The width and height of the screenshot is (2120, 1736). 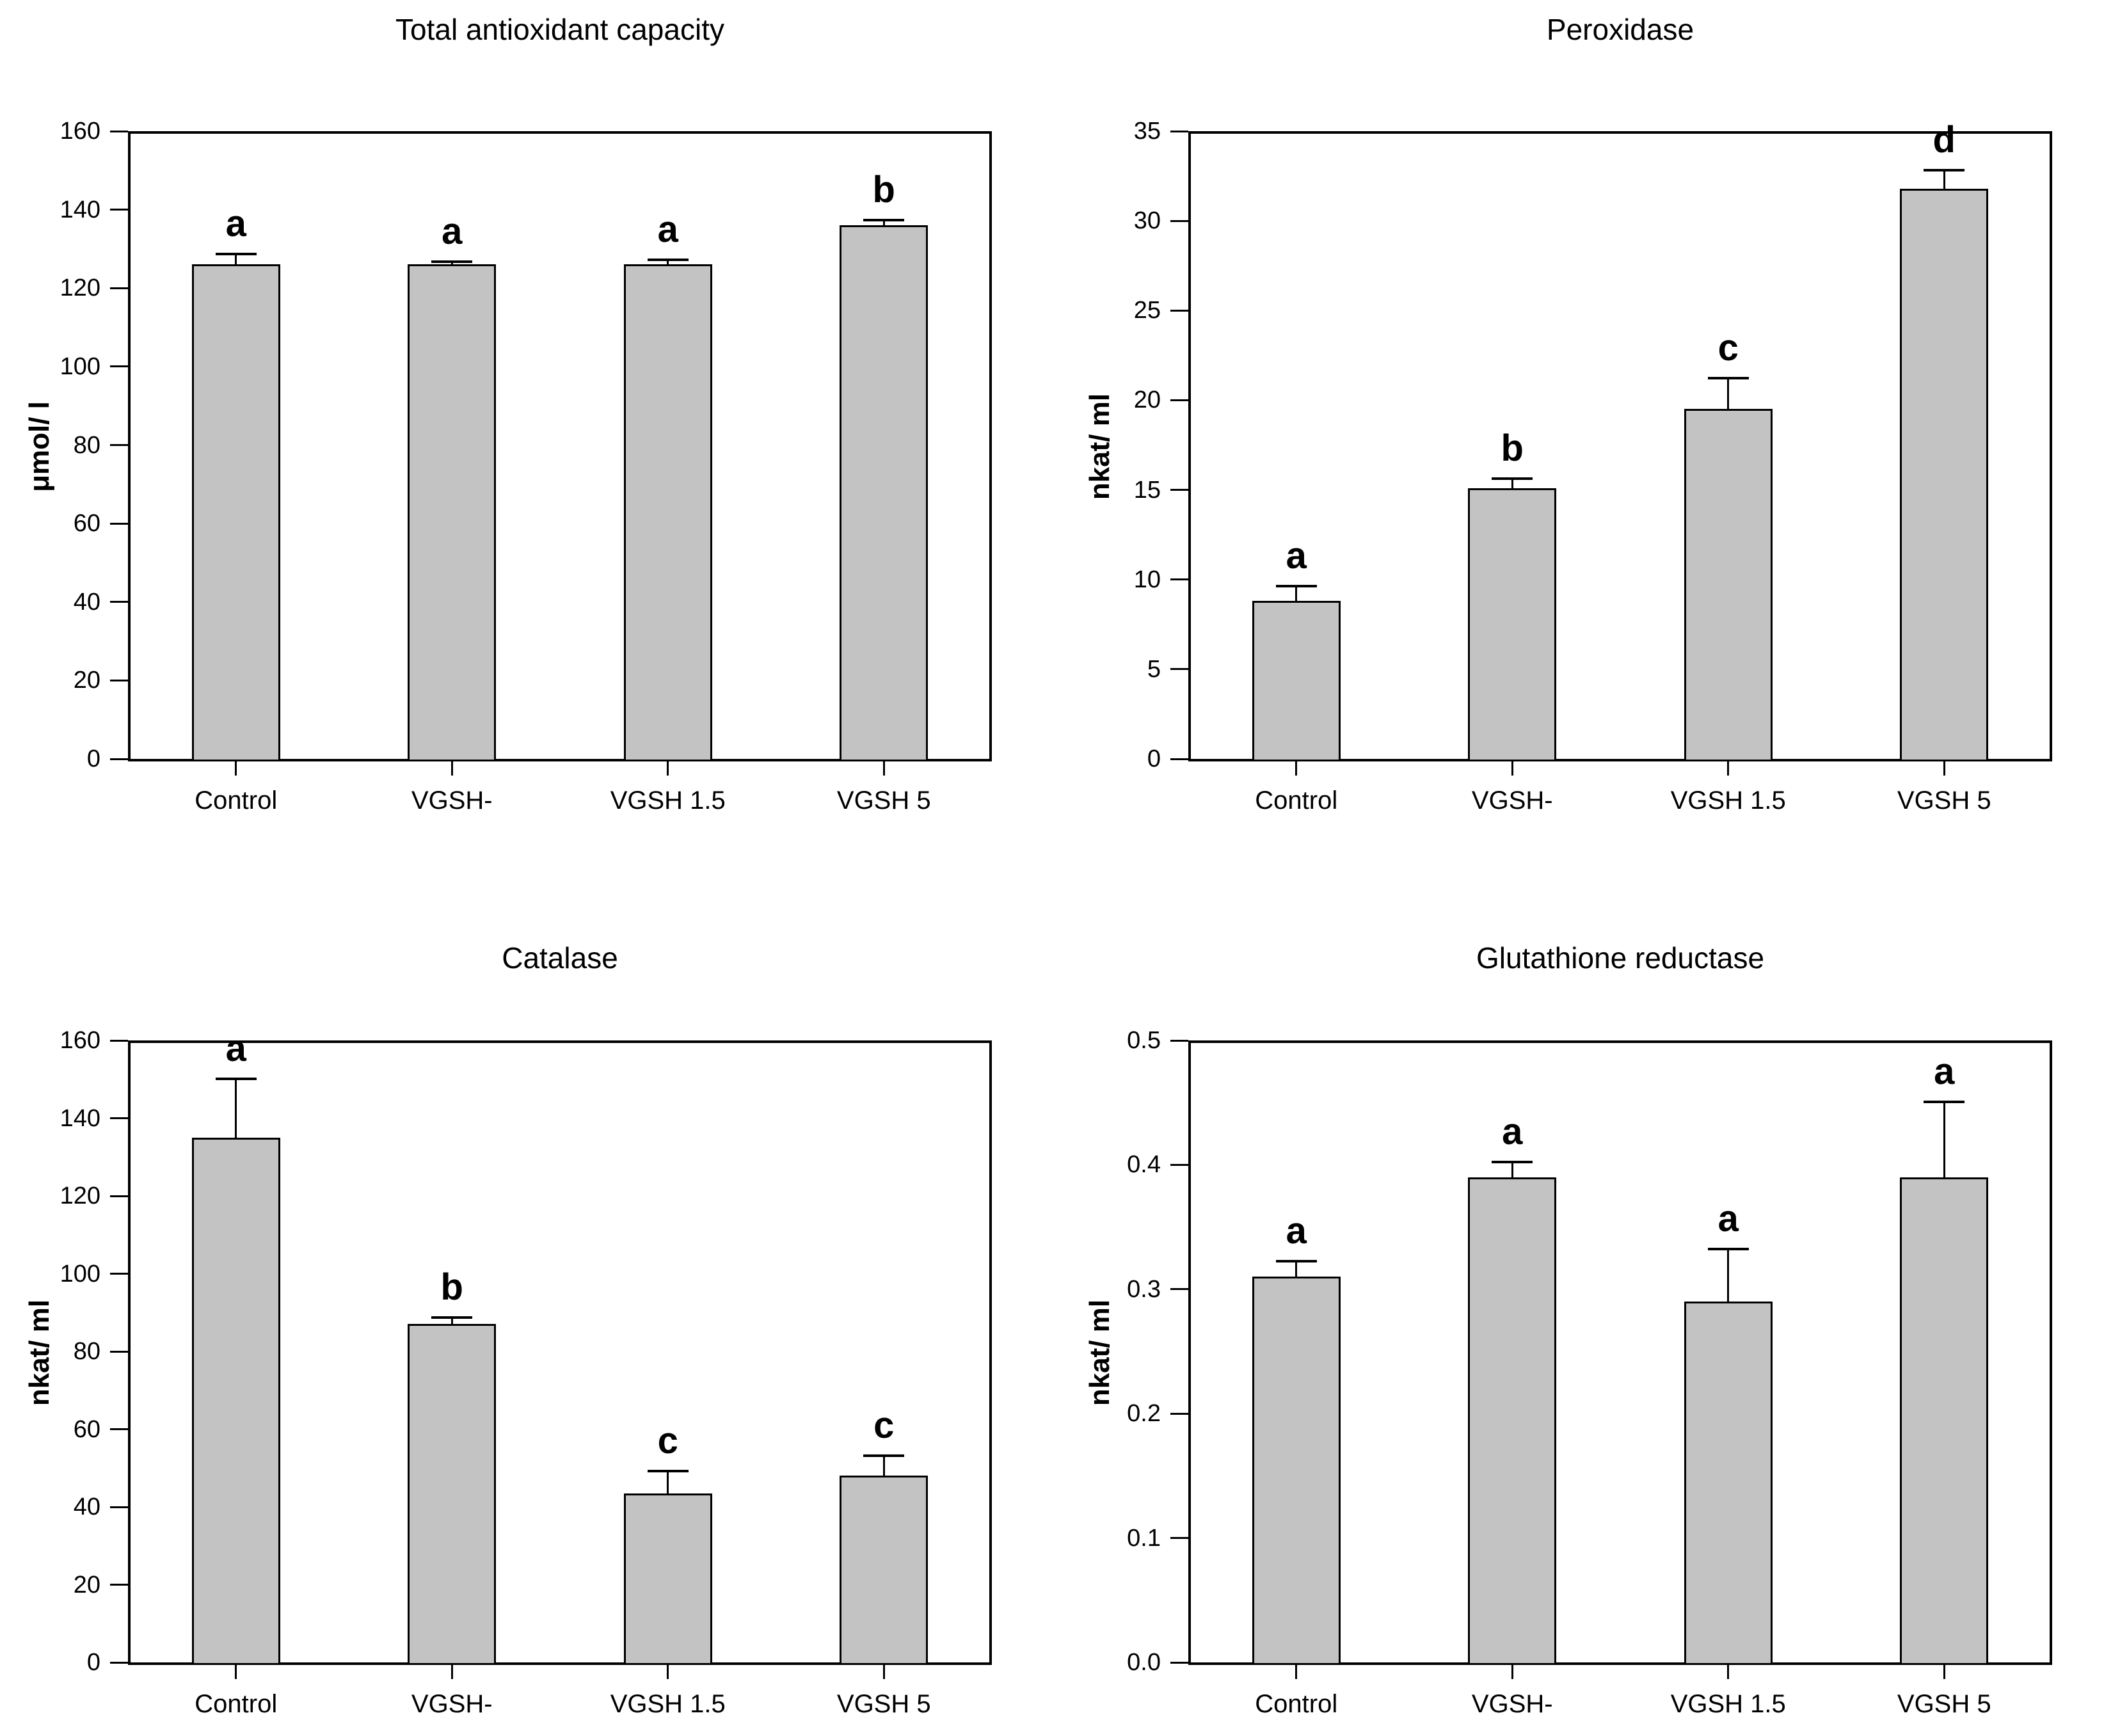 What do you see at coordinates (1144, 1414) in the screenshot?
I see `y-tick-label: 0.2` at bounding box center [1144, 1414].